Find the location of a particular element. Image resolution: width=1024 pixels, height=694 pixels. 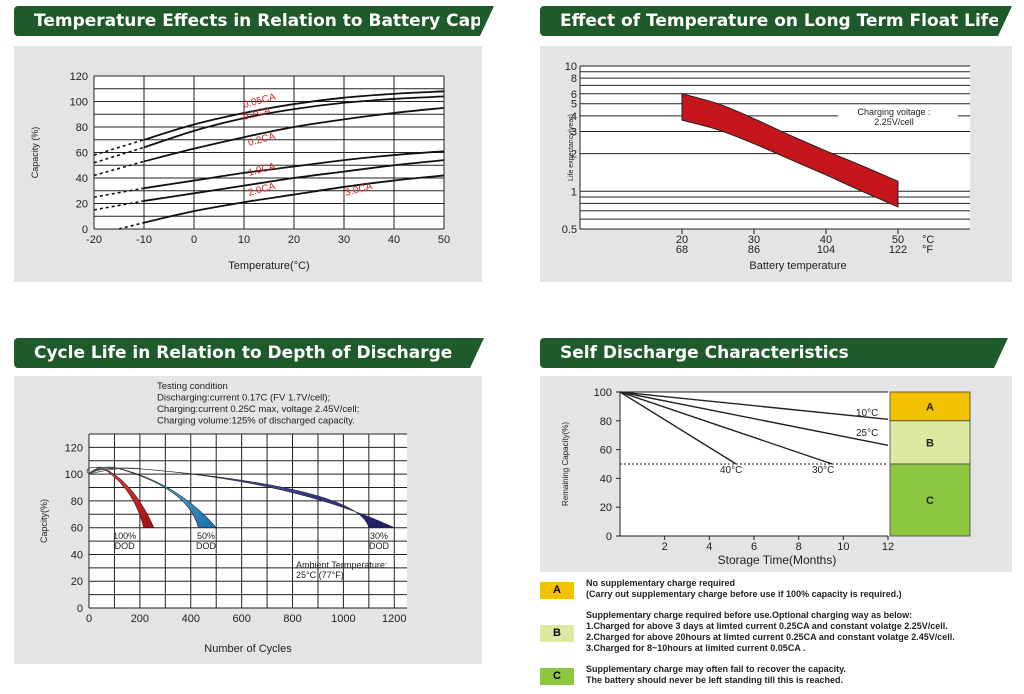

y-tick-label: 3 is located at coordinates (574, 133).